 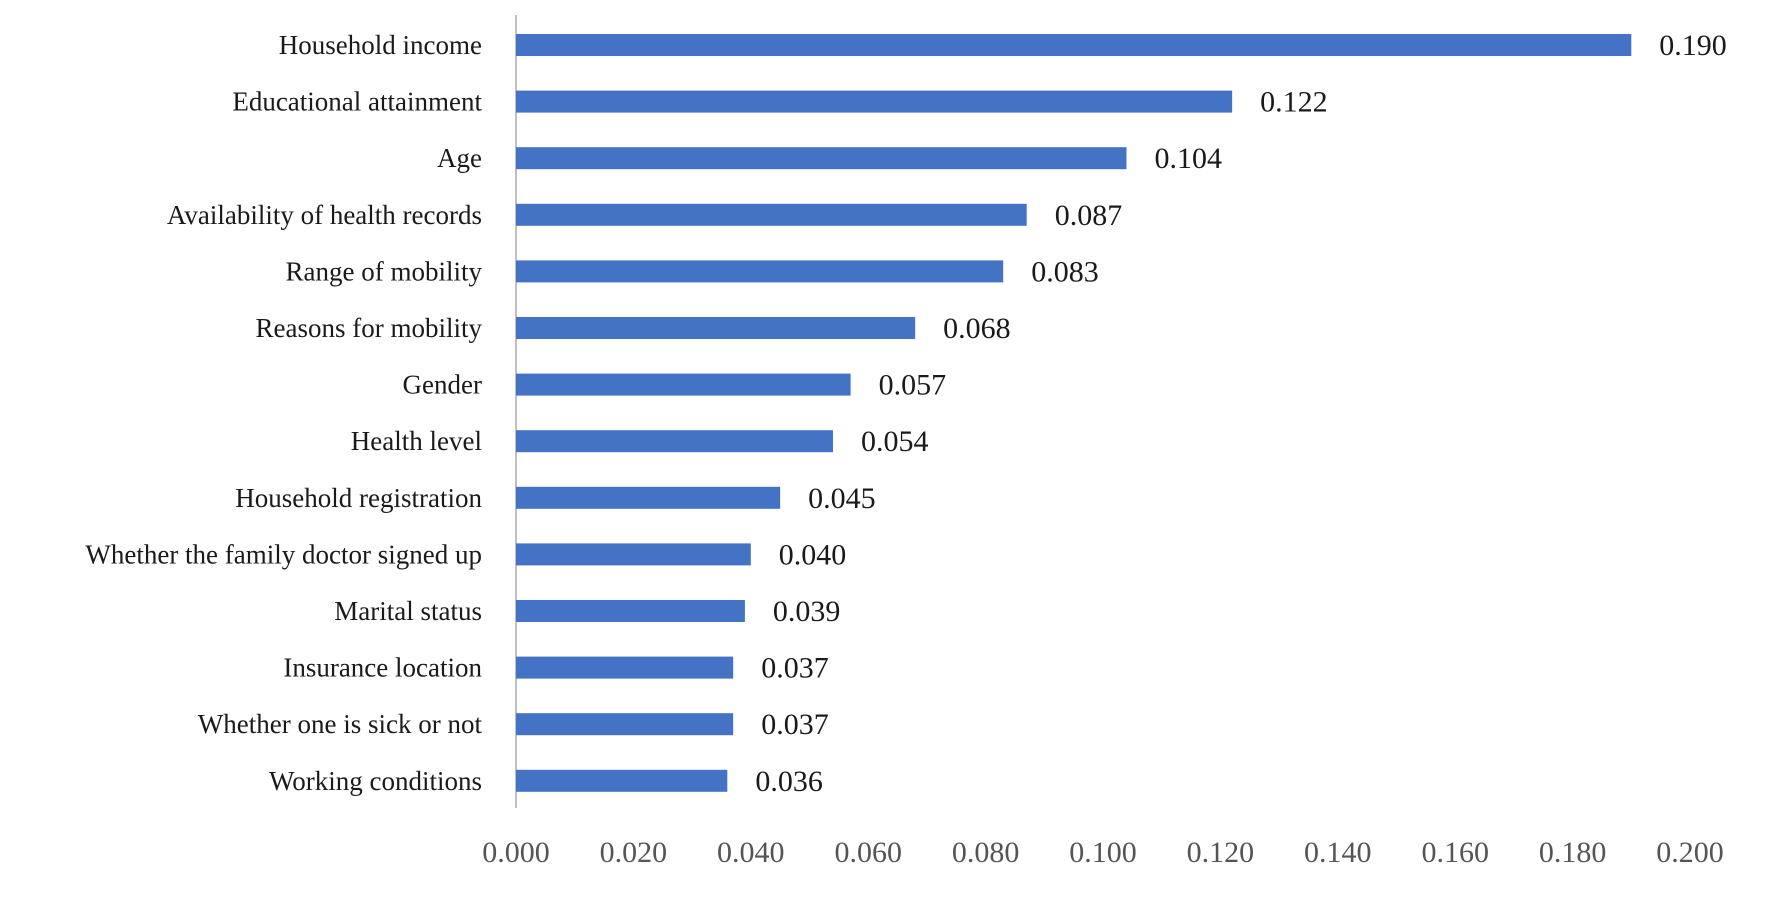 What do you see at coordinates (1690, 852) in the screenshot?
I see `x-tick-label-11: 0.200` at bounding box center [1690, 852].